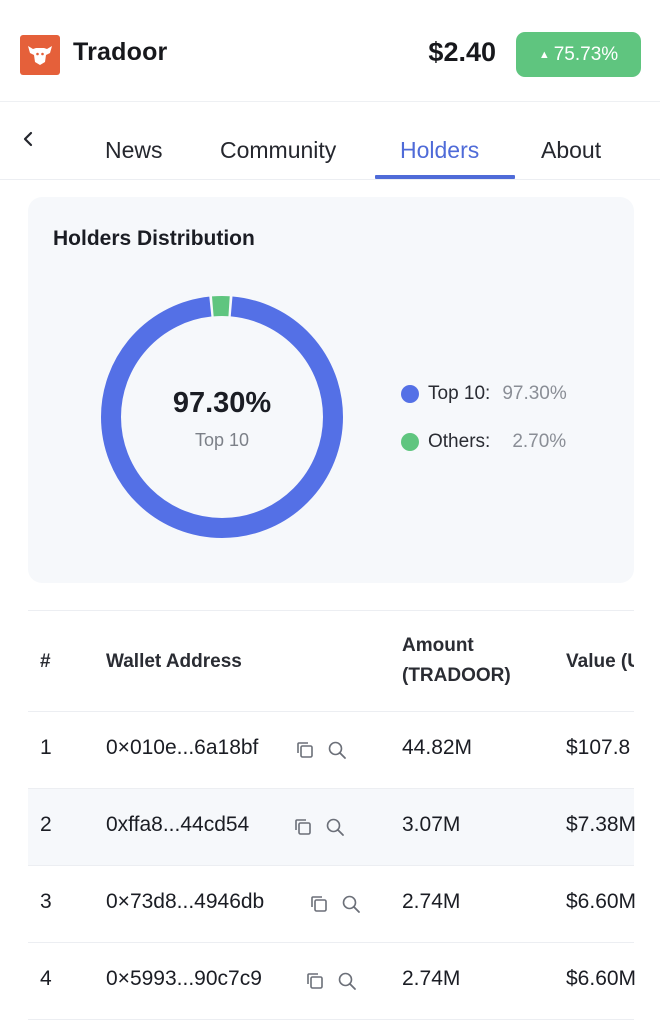  Describe the element at coordinates (120, 52) in the screenshot. I see `app-name: Tradoor` at that location.